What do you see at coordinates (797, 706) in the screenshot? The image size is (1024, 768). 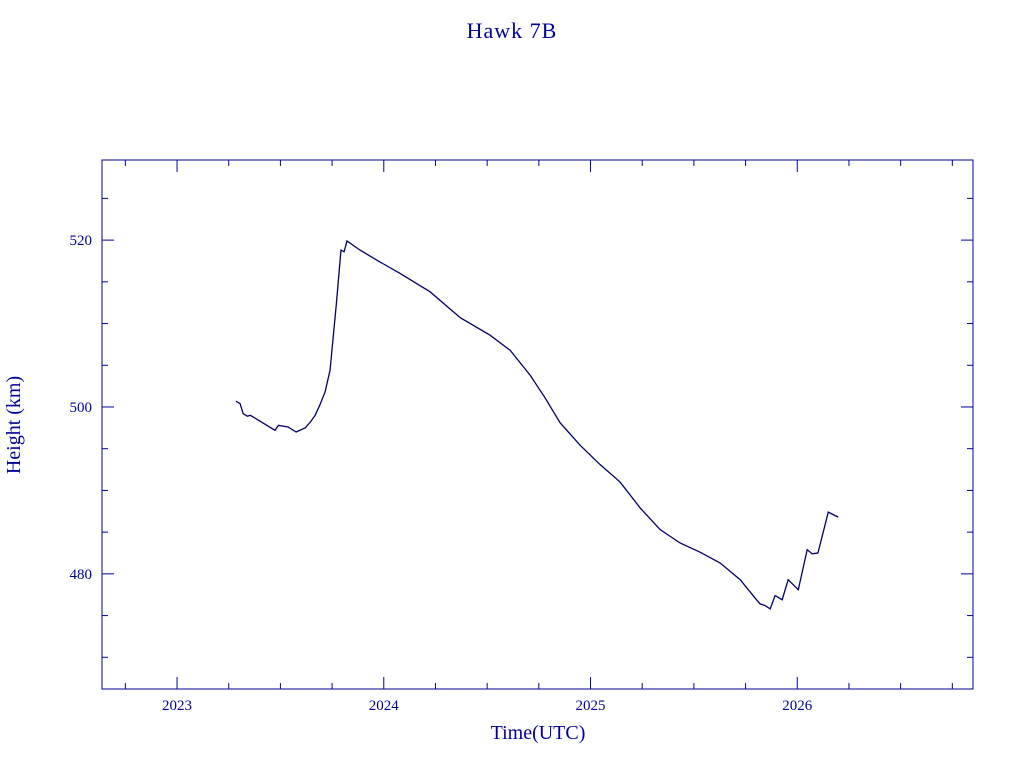 I see `x-tick-label: 2026` at bounding box center [797, 706].